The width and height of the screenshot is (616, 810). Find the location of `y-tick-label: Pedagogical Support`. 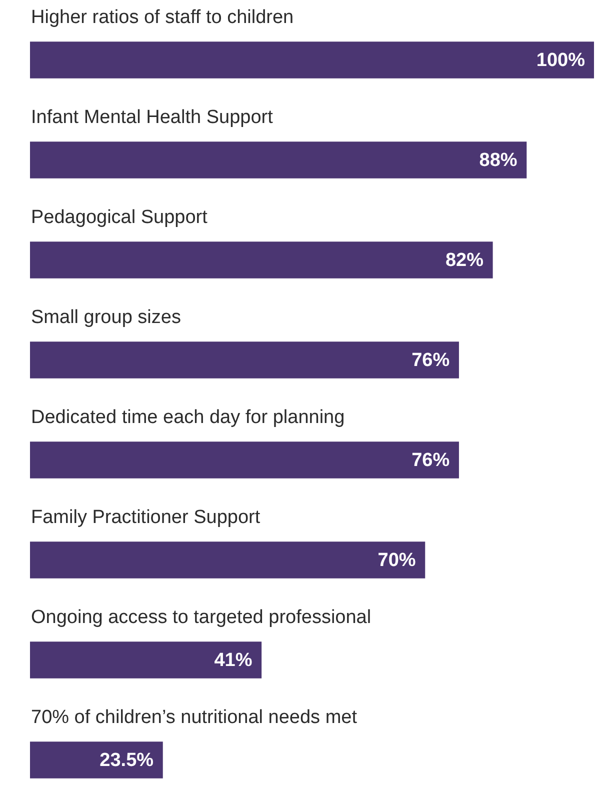

y-tick-label: Pedagogical Support is located at coordinates (119, 217).